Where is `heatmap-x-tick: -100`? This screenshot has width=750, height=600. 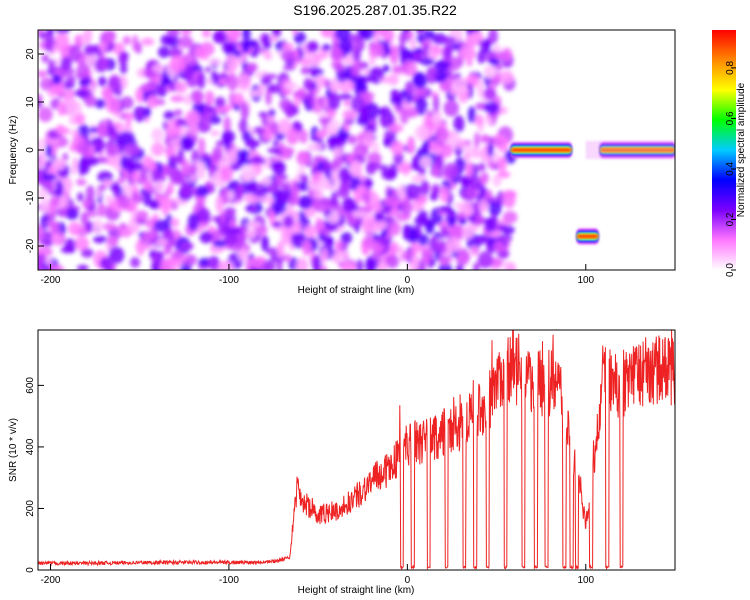 heatmap-x-tick: -100 is located at coordinates (229, 280).